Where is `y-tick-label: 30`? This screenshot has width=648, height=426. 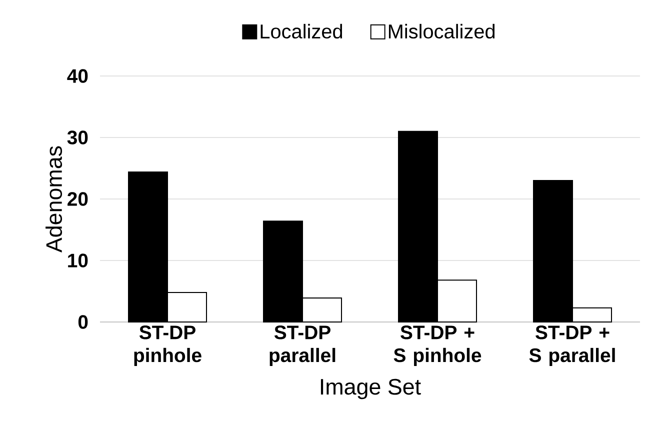
y-tick-label: 30 is located at coordinates (77, 137).